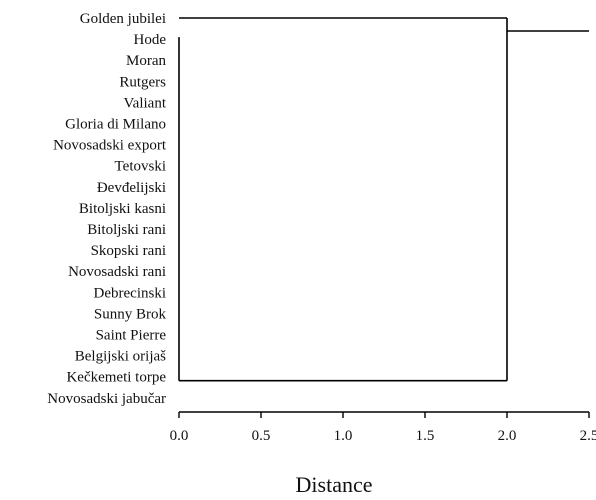 The width and height of the screenshot is (596, 500). I want to click on leaf-label-hode: Hode, so click(150, 40).